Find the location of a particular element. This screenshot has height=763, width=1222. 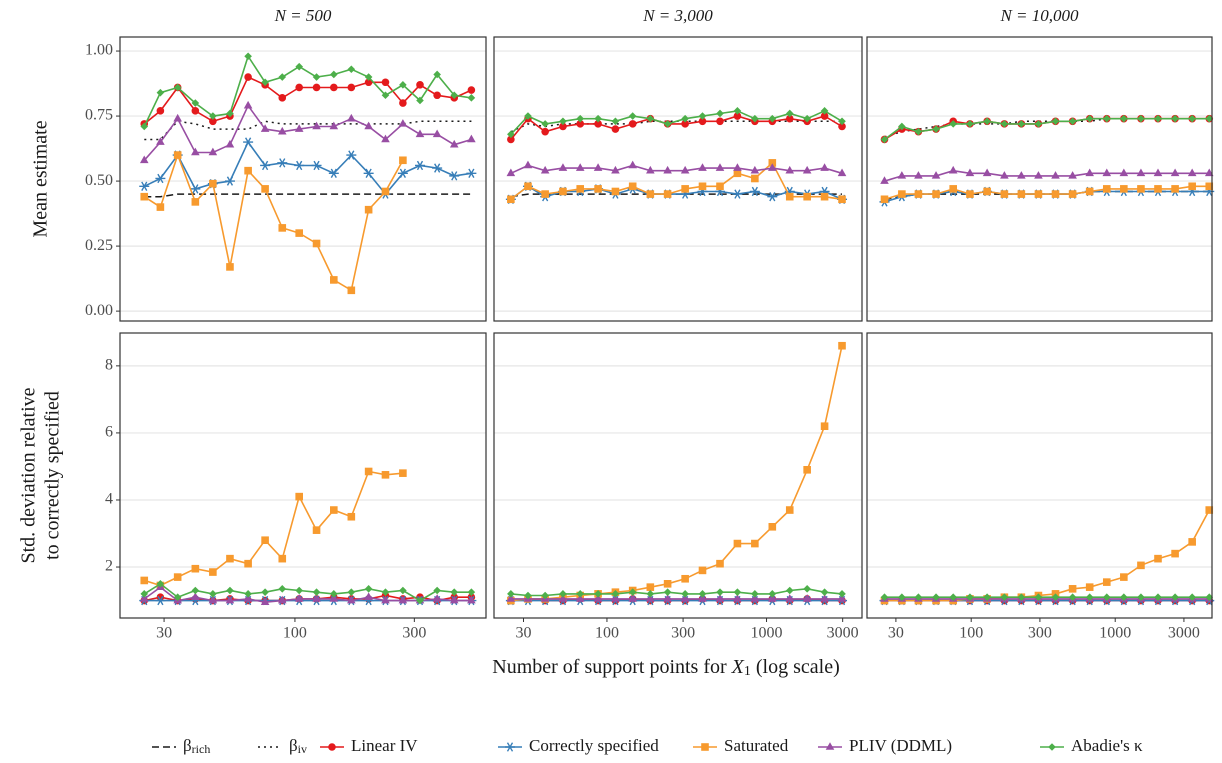

y-tick-label: 8 is located at coordinates (109, 365).